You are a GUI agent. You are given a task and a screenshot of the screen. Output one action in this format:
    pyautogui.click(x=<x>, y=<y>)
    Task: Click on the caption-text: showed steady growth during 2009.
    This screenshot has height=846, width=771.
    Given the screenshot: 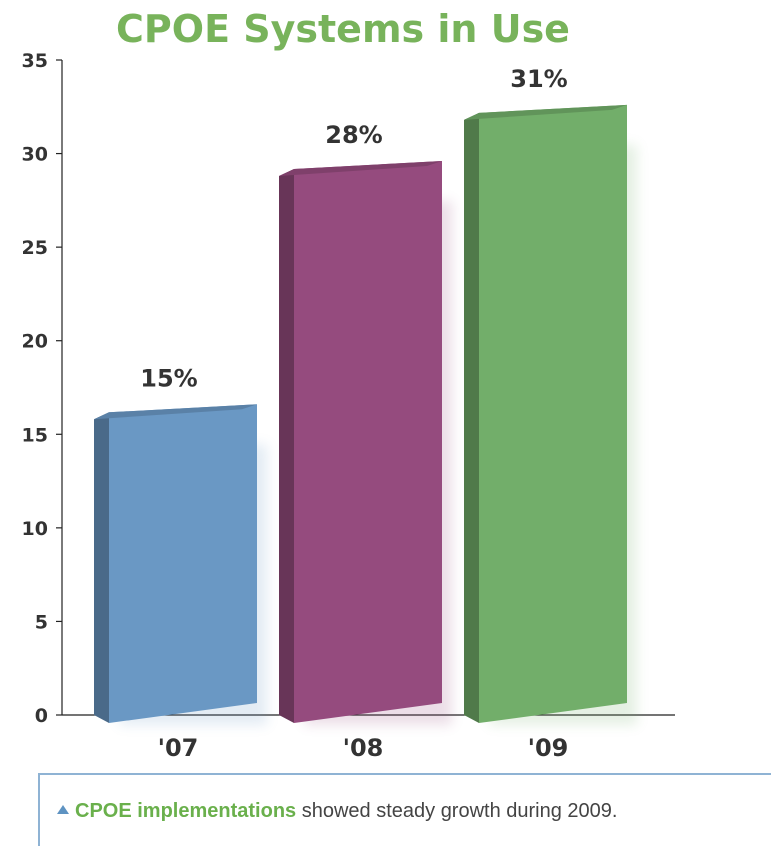 What is the action you would take?
    pyautogui.click(x=457, y=811)
    